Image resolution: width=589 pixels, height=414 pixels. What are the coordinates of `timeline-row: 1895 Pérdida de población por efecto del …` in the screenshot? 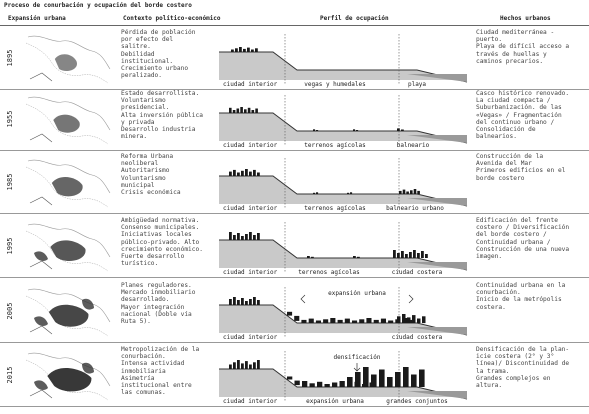 It's located at (294, 58).